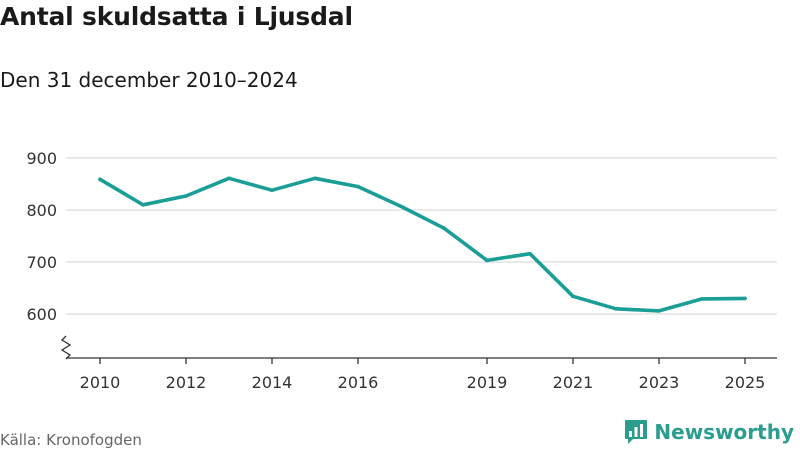 The height and width of the screenshot is (450, 800). What do you see at coordinates (487, 382) in the screenshot?
I see `x-tick-label: 2019` at bounding box center [487, 382].